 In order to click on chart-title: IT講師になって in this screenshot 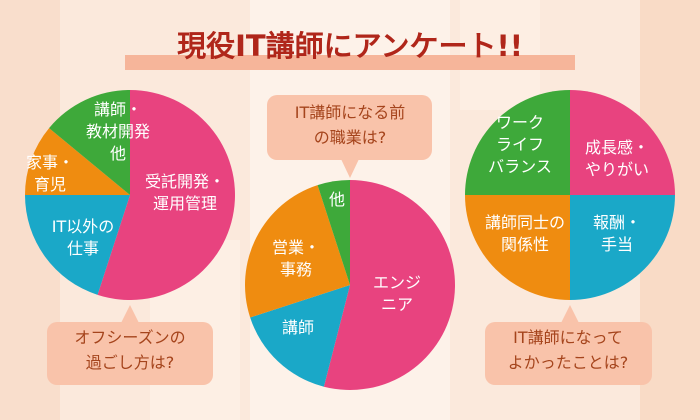, I will do `click(568, 337)`.